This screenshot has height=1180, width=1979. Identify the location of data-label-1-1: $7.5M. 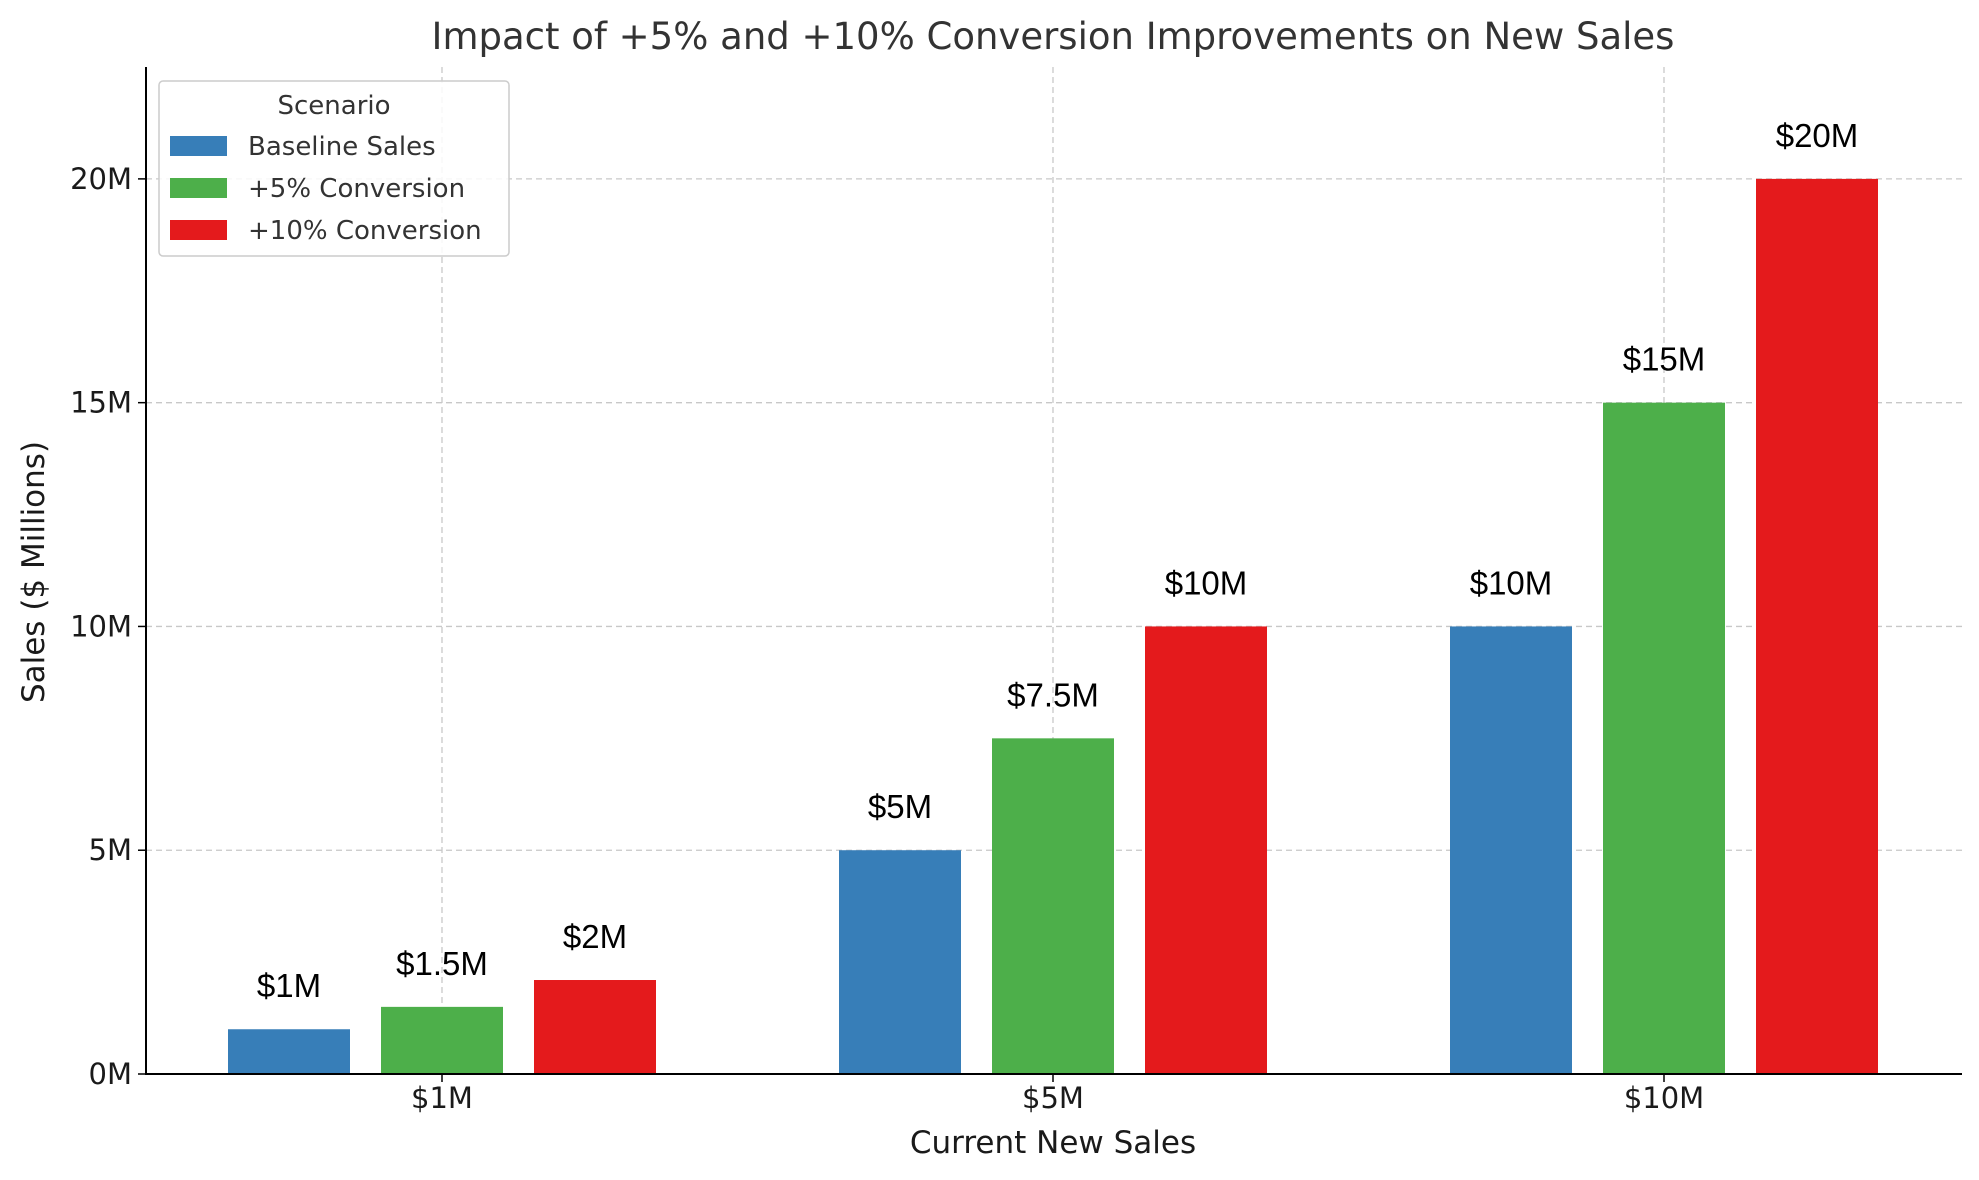
(1053, 694).